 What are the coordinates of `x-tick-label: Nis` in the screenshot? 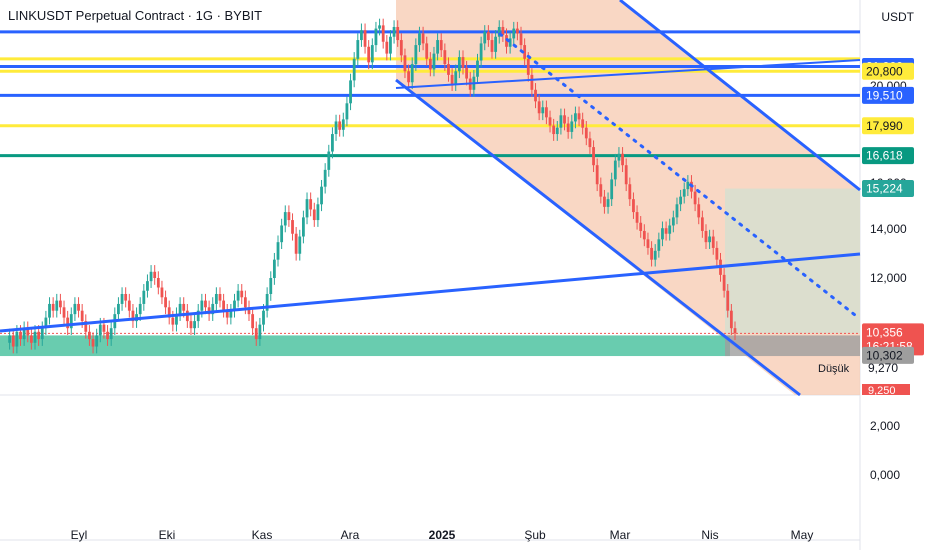 It's located at (709, 535).